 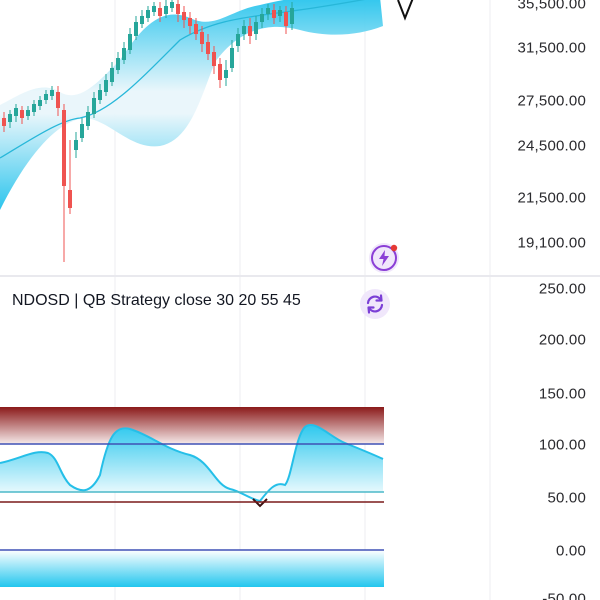 What do you see at coordinates (300, 276) in the screenshot?
I see `pane-divider` at bounding box center [300, 276].